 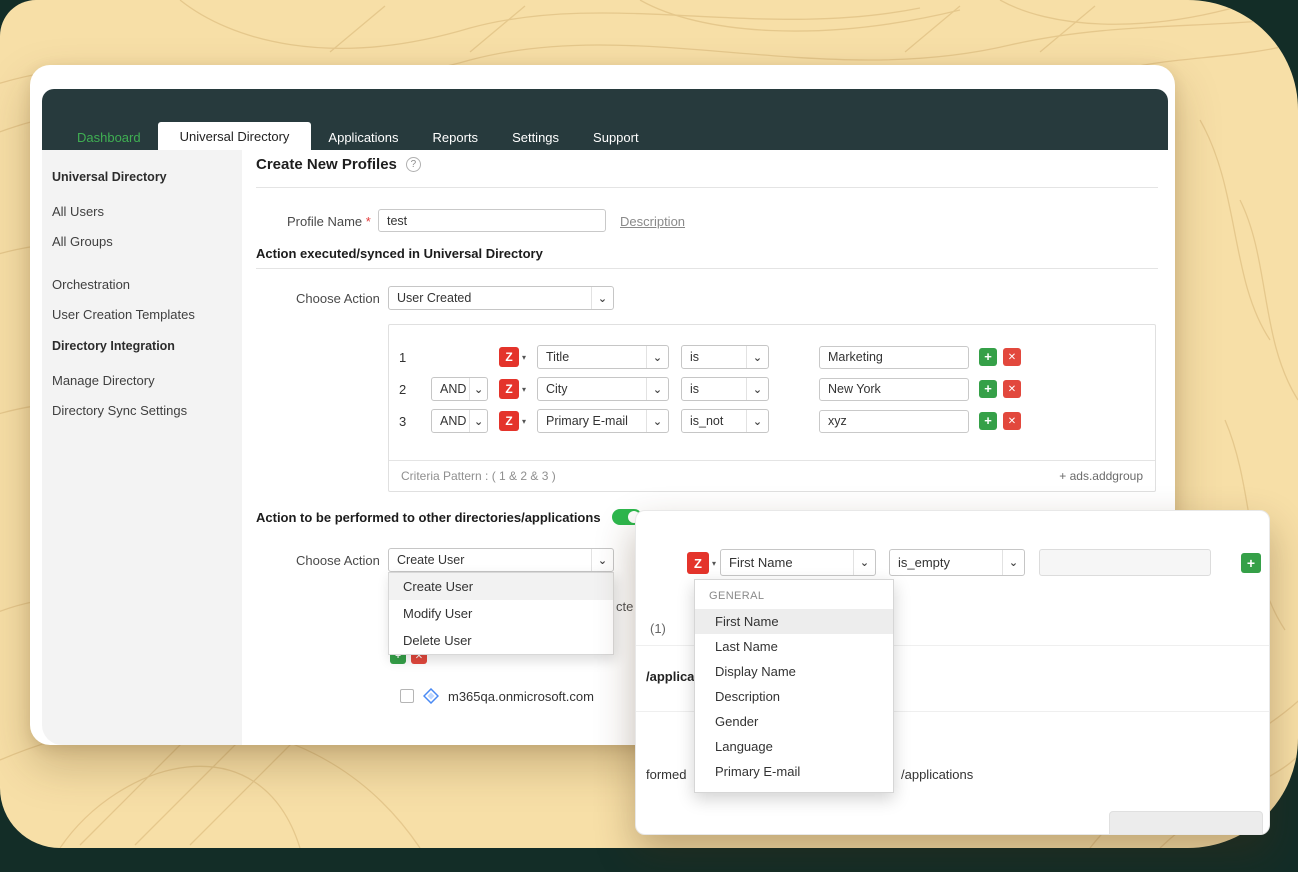 What do you see at coordinates (761, 562) in the screenshot?
I see `modal-field-value: First Name` at bounding box center [761, 562].